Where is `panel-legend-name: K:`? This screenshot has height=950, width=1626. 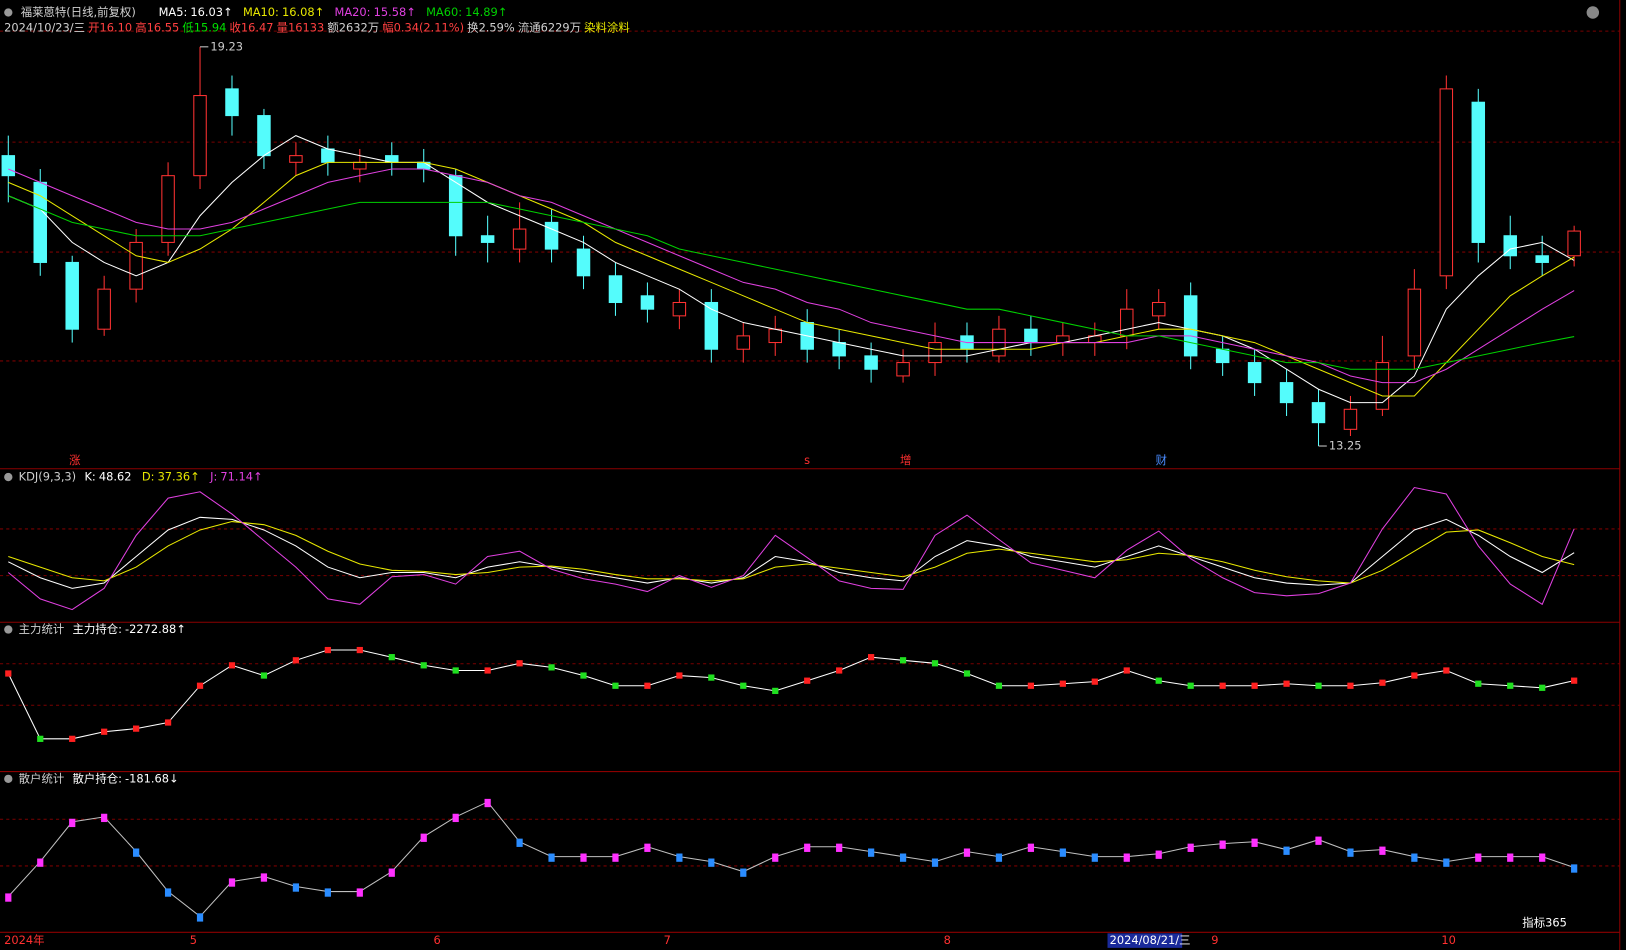 panel-legend-name: K: is located at coordinates (89, 477).